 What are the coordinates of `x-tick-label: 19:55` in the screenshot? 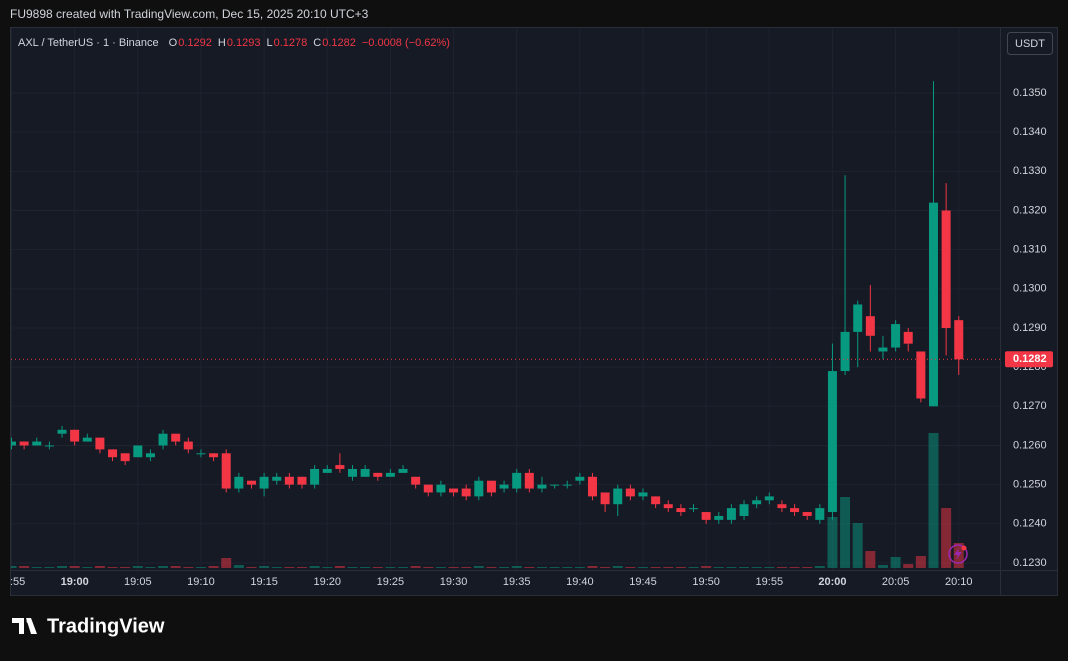 It's located at (770, 582).